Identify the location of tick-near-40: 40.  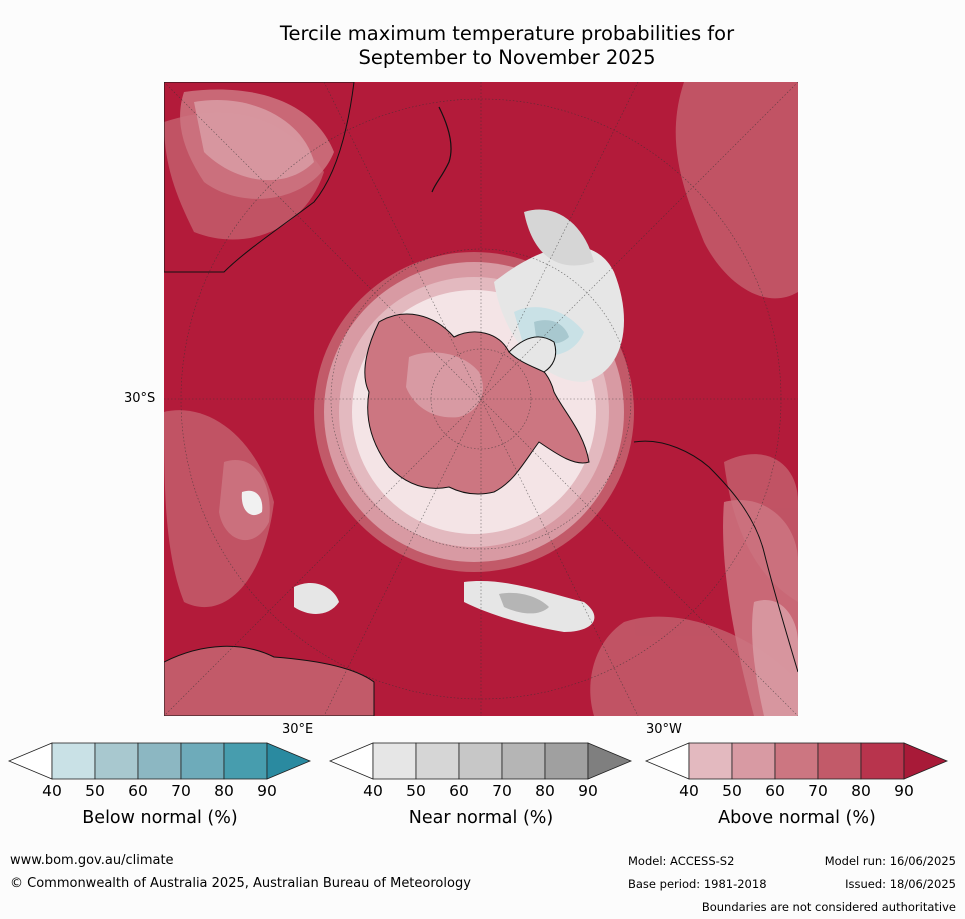
(373, 791).